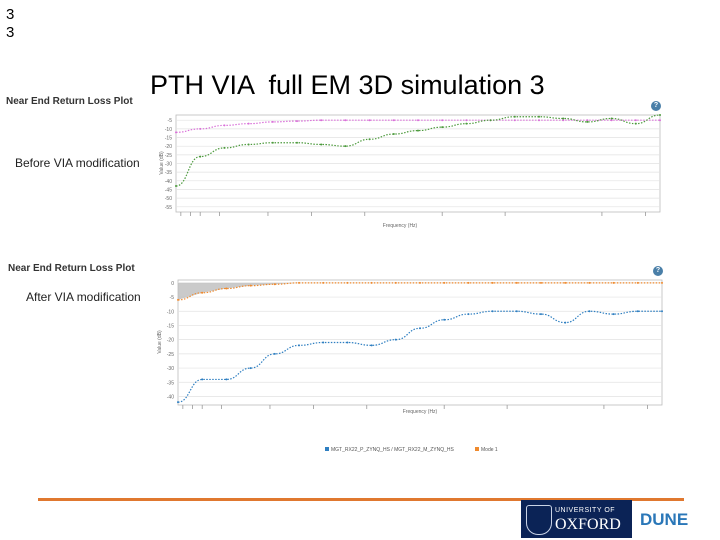  What do you see at coordinates (170, 355) in the screenshot?
I see `y-tick-label: -25` at bounding box center [170, 355].